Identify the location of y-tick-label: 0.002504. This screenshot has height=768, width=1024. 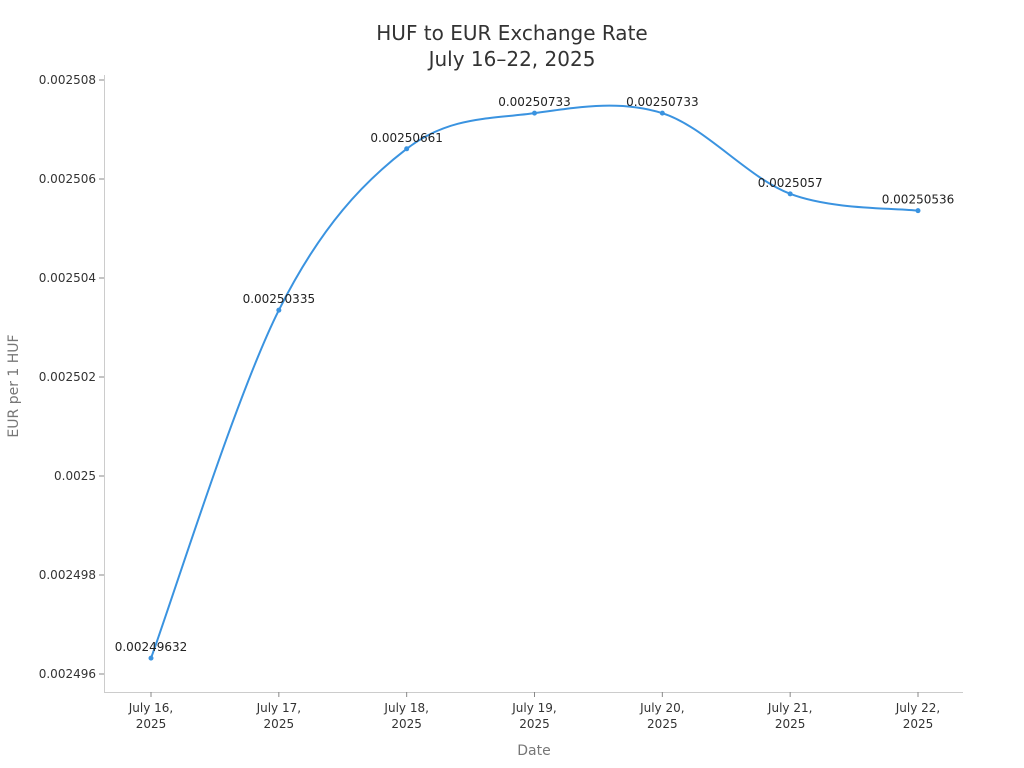
(67, 278).